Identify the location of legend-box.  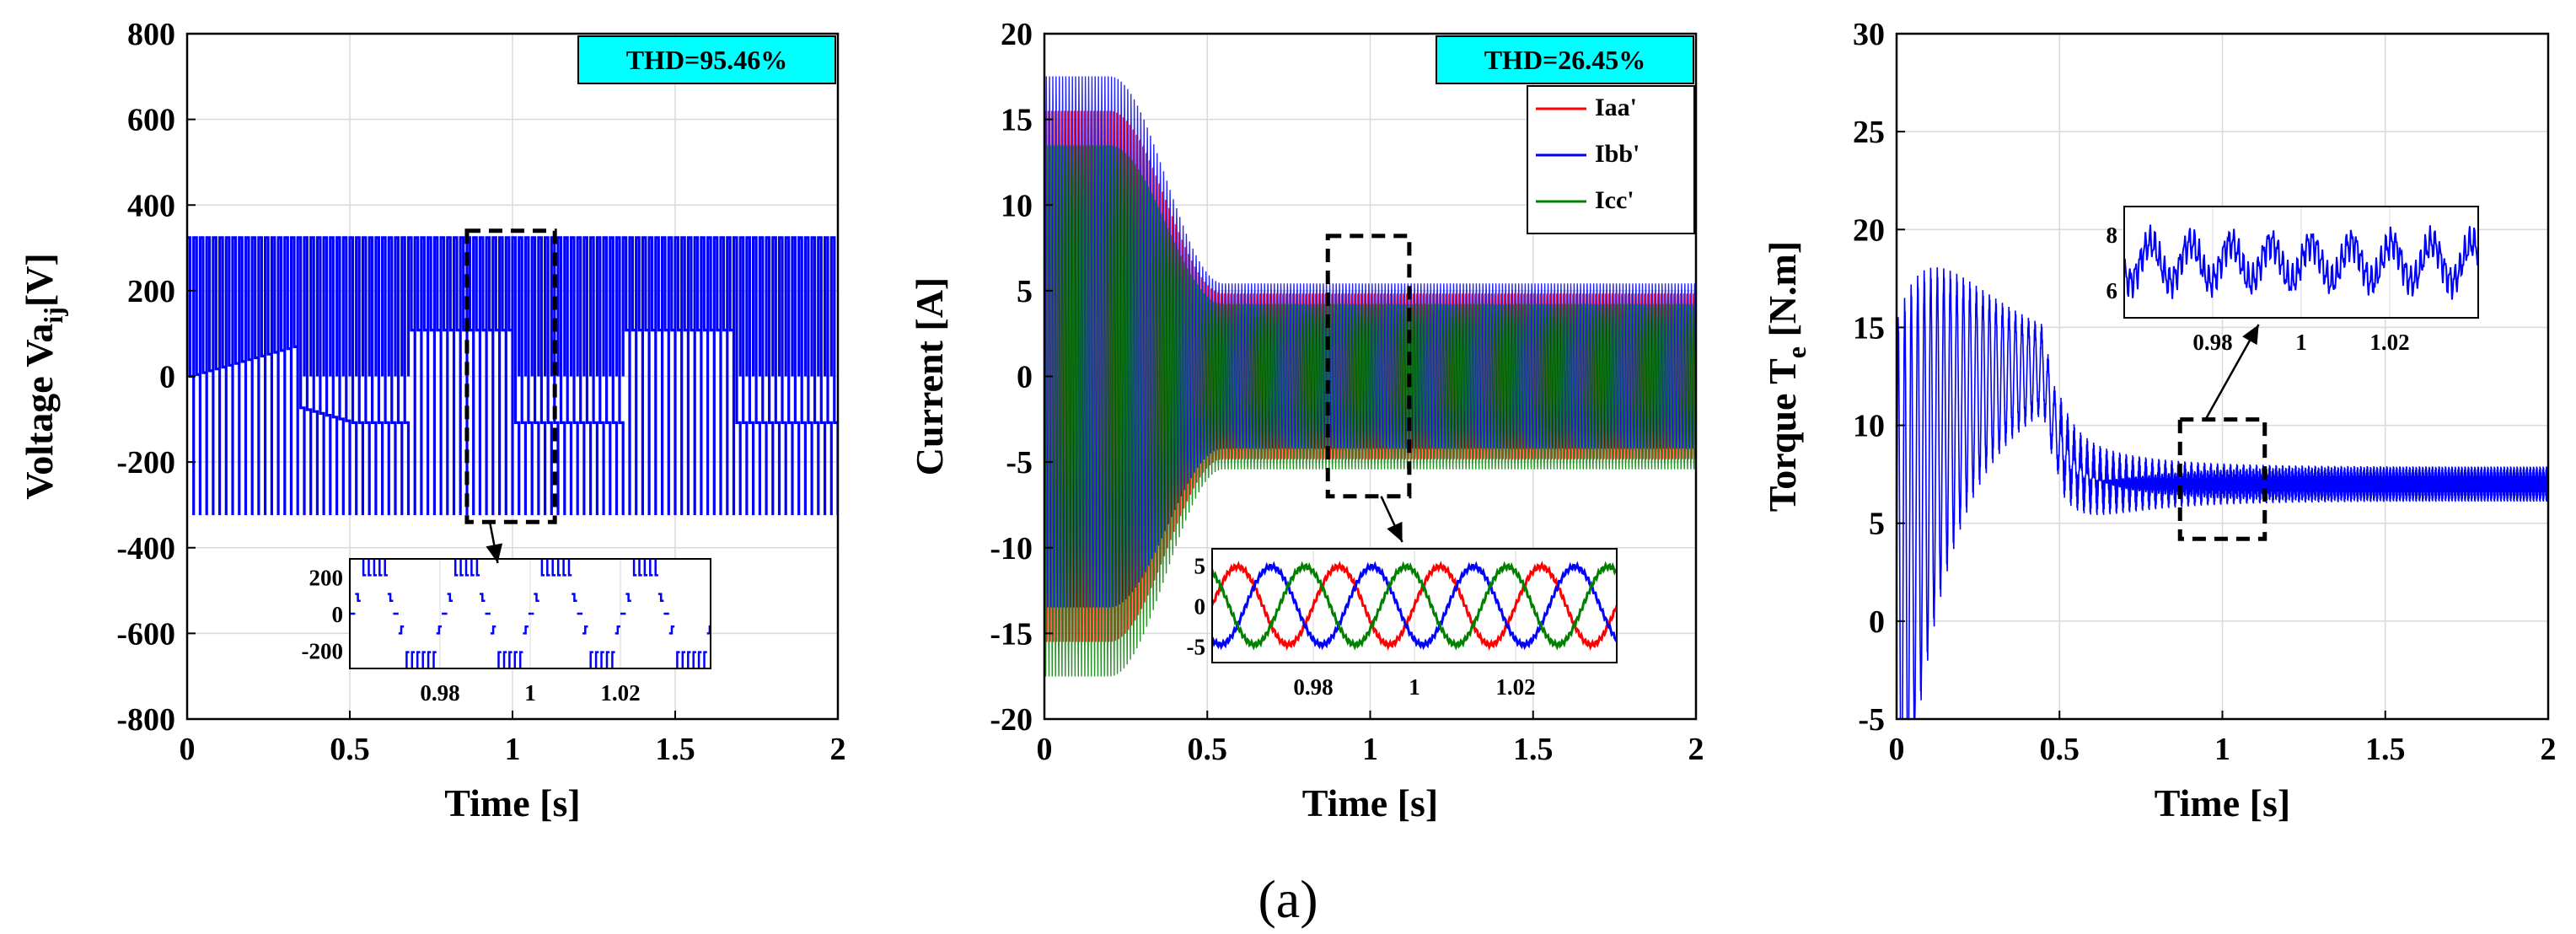
(1611, 160).